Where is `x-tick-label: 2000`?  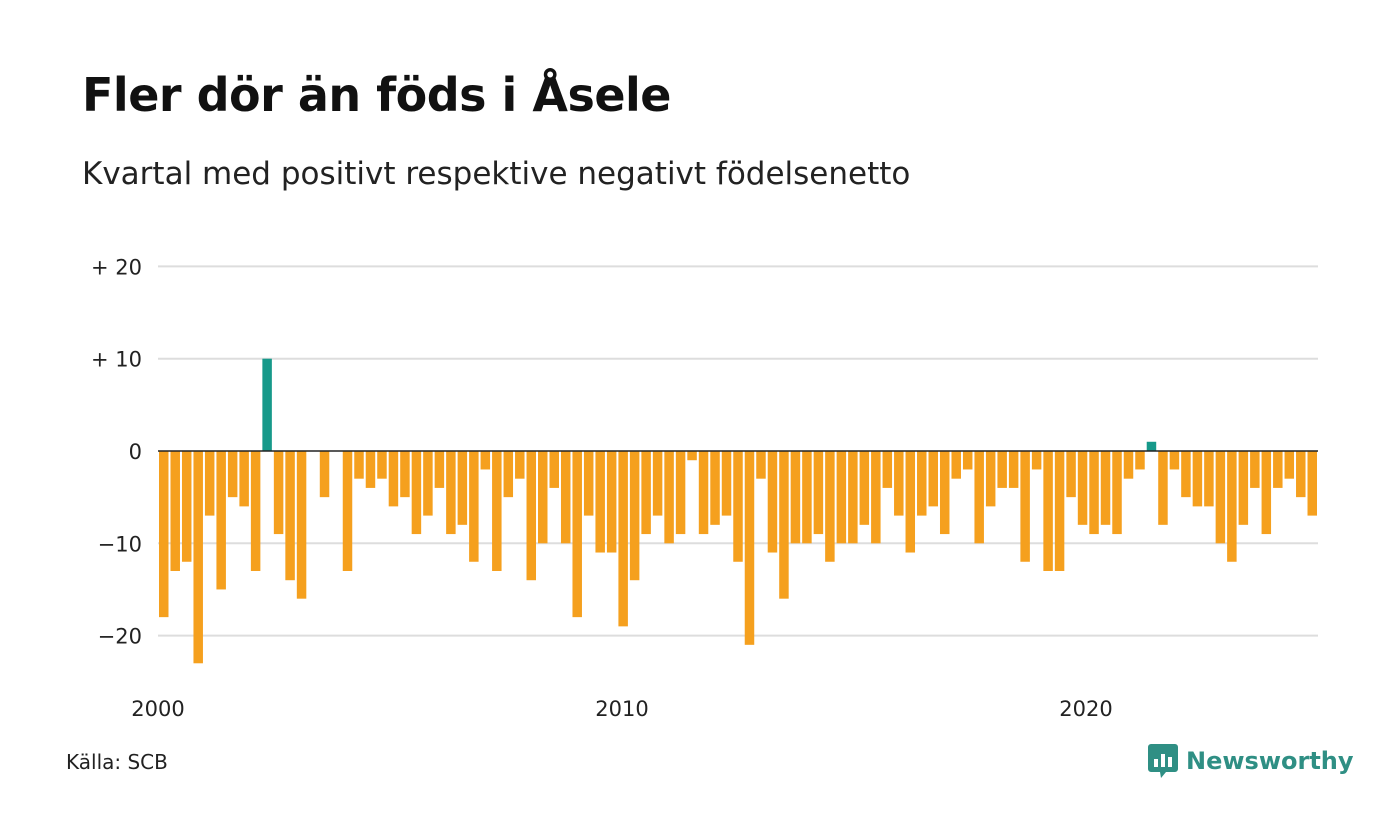 x-tick-label: 2000 is located at coordinates (157, 709).